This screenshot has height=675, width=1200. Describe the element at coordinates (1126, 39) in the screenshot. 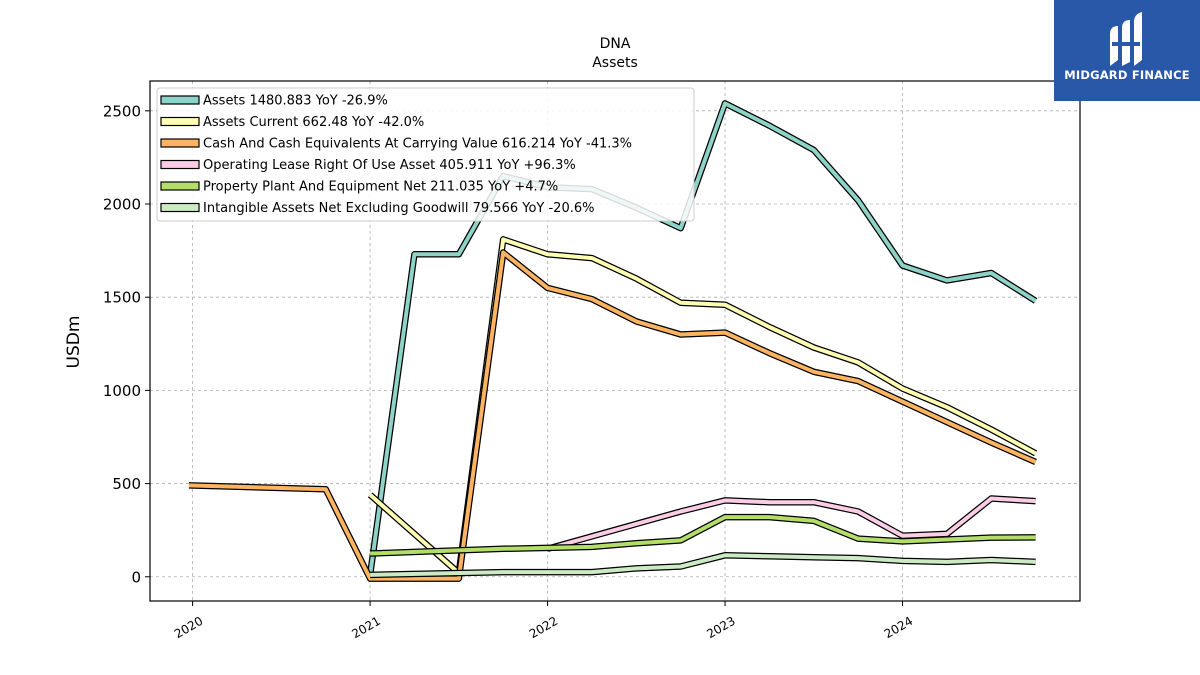

I see `logo-mark-icon` at that location.